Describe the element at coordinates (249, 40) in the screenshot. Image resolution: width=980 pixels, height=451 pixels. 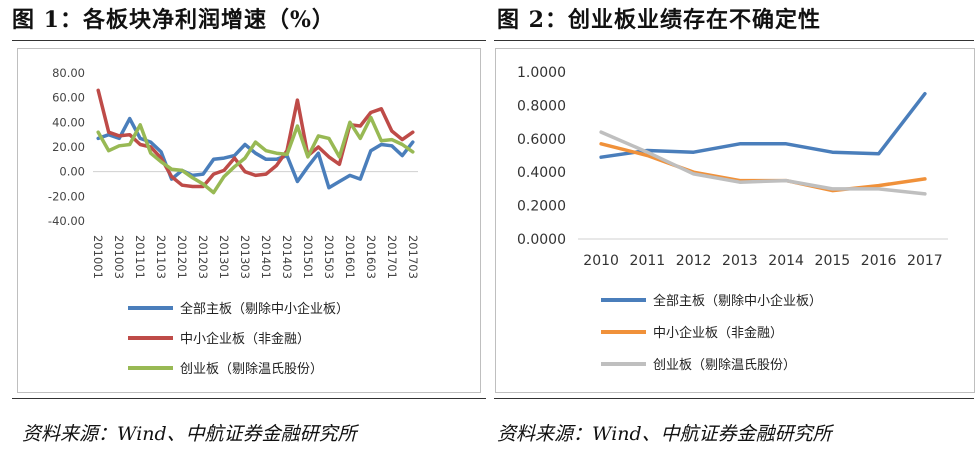
I see `figure1-title-rule` at that location.